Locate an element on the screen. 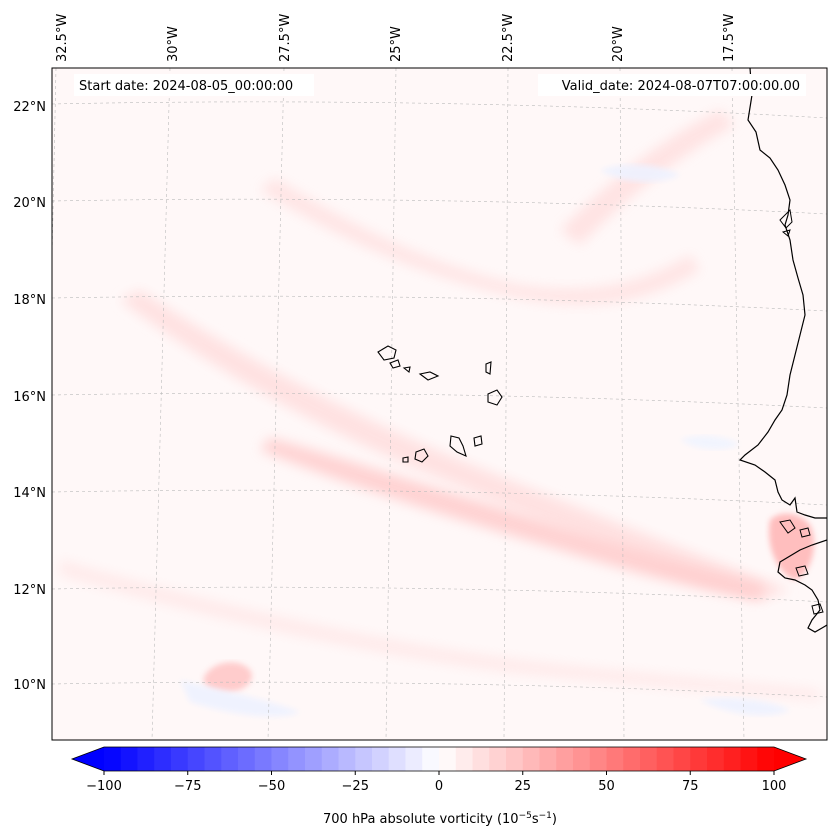 This screenshot has height=839, width=837. island-santo-antao is located at coordinates (387, 353).